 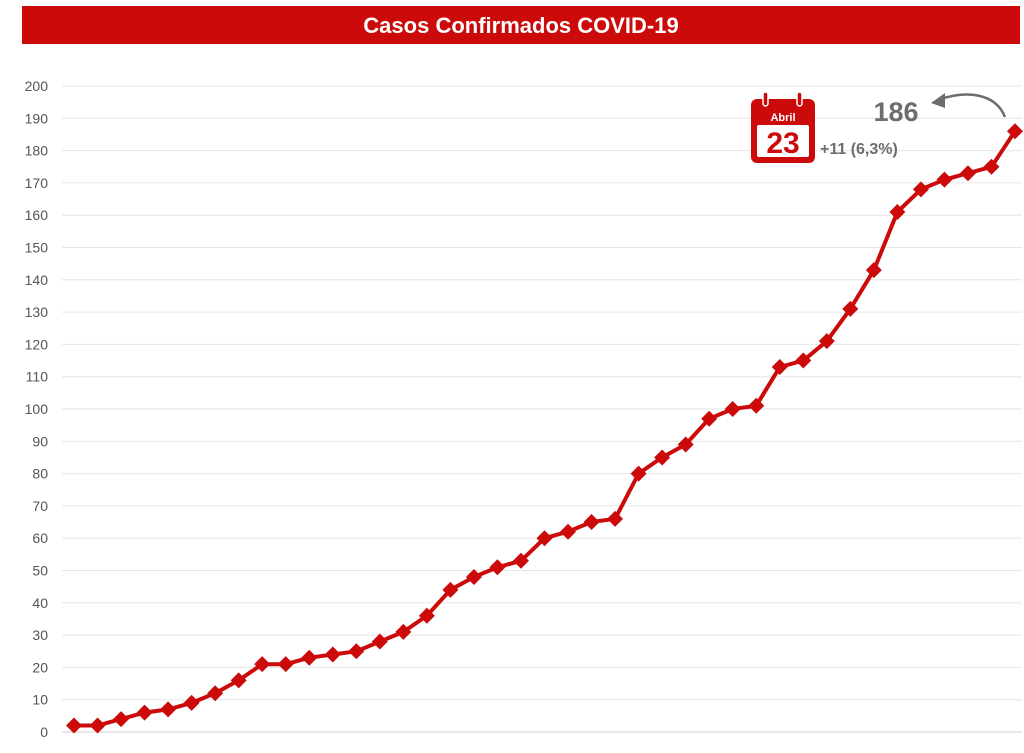 What do you see at coordinates (37, 344) in the screenshot?
I see `y-tick-label: 120` at bounding box center [37, 344].